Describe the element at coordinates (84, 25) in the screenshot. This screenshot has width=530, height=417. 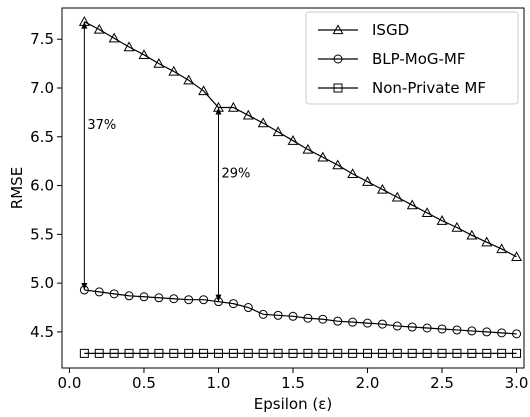
I see `arrow-head-up` at that location.